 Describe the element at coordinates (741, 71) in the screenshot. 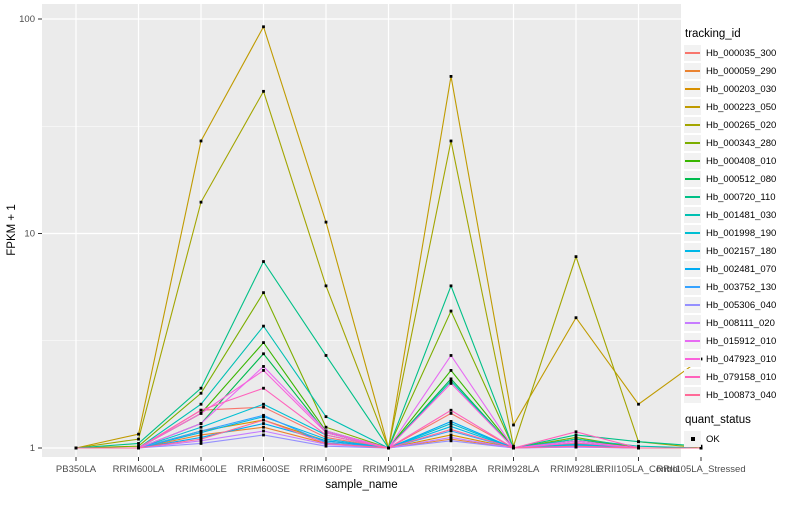

I see `legend-item-label: Hb_000059_290` at that location.